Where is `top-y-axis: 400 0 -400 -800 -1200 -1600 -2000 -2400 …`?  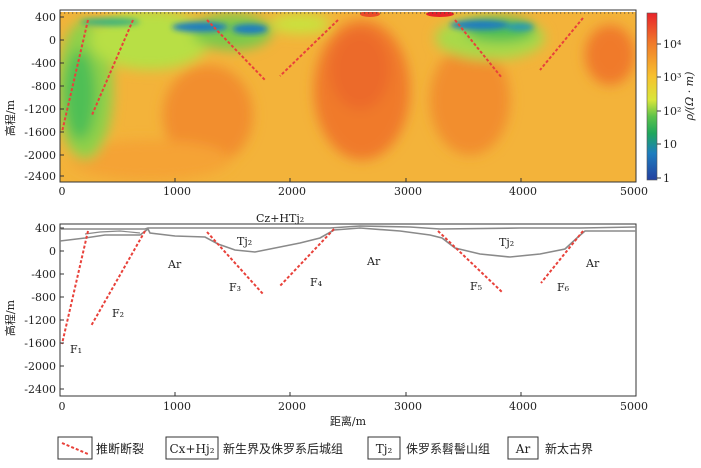 top-y-axis: 400 0 -400 -800 -1200 -1600 -2000 -2400 … is located at coordinates (33, 97).